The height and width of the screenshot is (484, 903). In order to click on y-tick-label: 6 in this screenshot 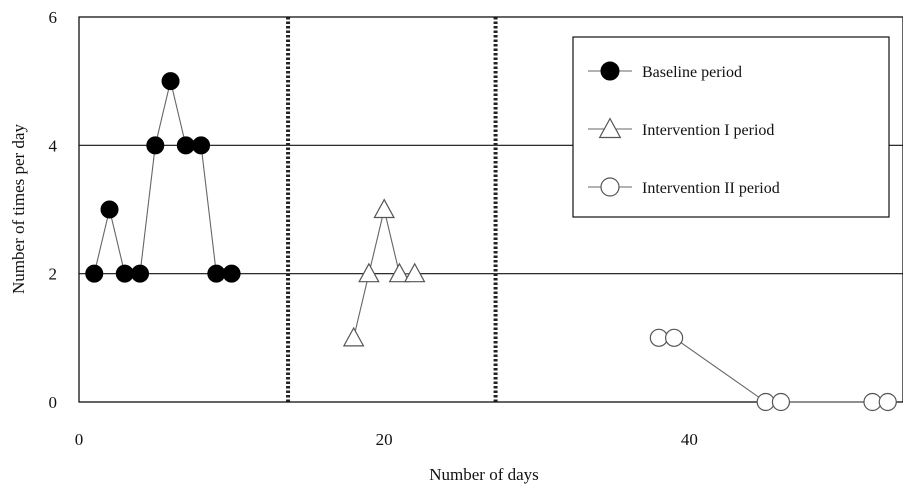, I will do `click(53, 17)`.